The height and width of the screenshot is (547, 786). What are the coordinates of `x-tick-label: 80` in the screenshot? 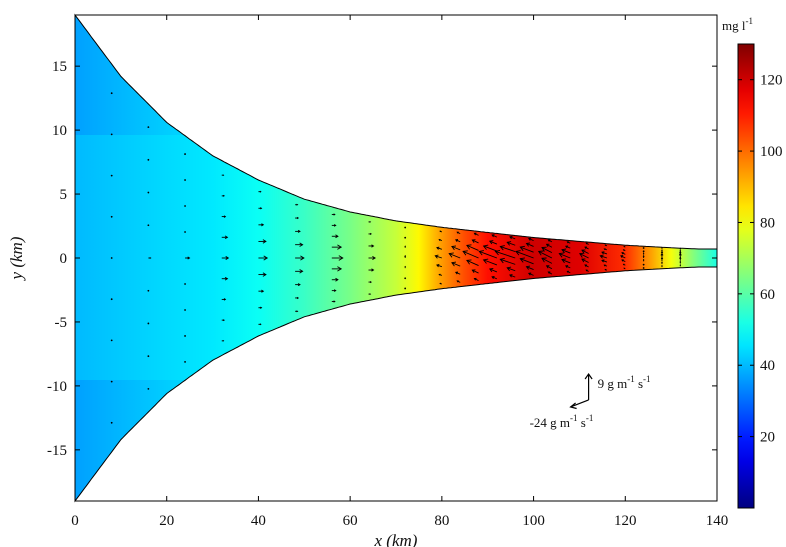 It's located at (441, 521).